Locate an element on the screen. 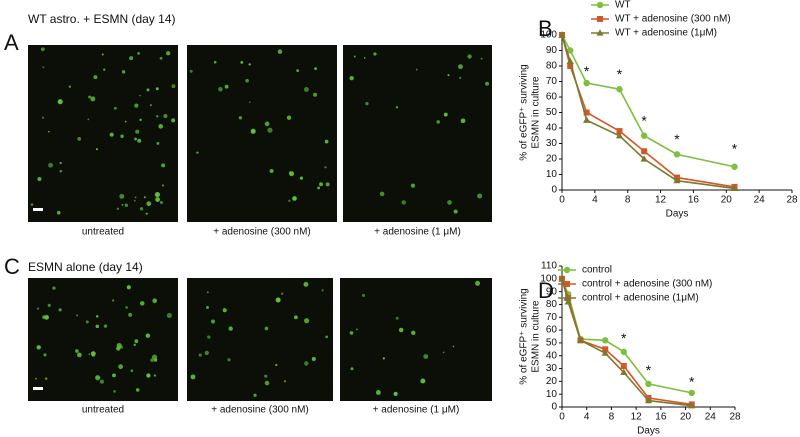  y-tick-label: 20 is located at coordinates (552, 159).